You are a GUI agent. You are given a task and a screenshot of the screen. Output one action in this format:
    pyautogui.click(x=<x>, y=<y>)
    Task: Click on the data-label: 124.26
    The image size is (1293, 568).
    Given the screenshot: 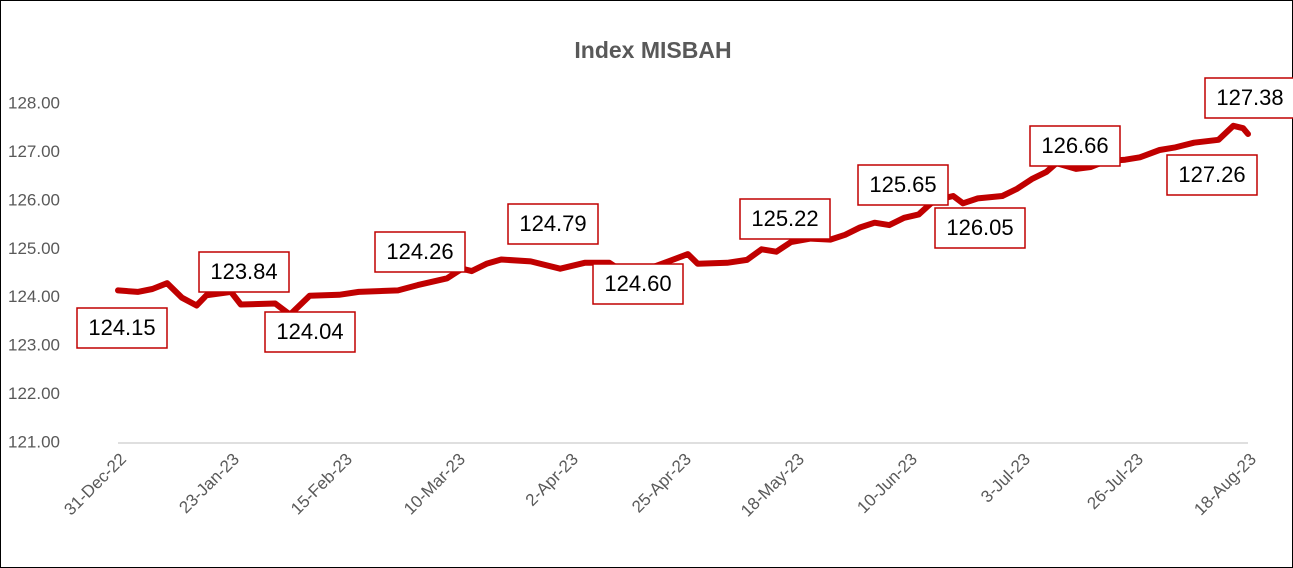 What is the action you would take?
    pyautogui.click(x=419, y=251)
    